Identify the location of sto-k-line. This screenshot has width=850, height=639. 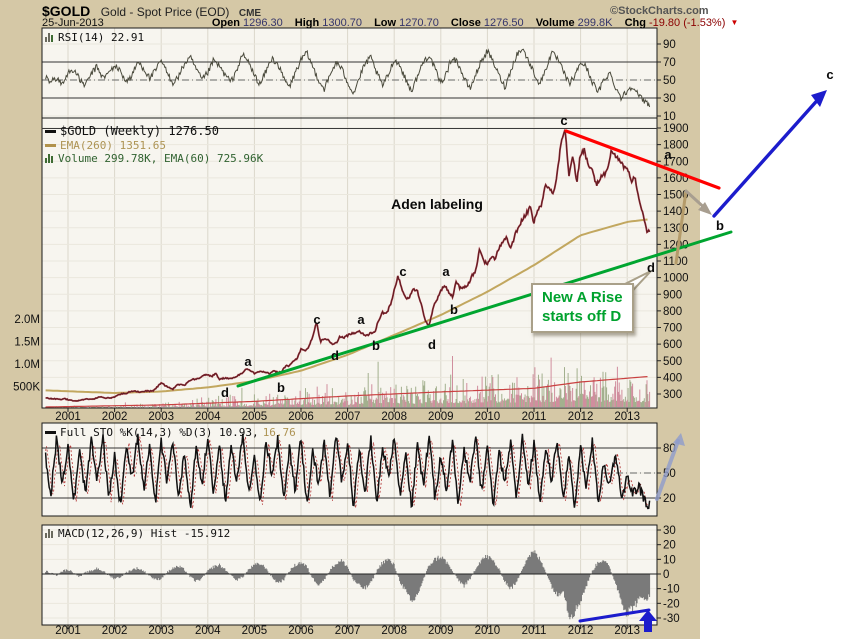
(347, 471).